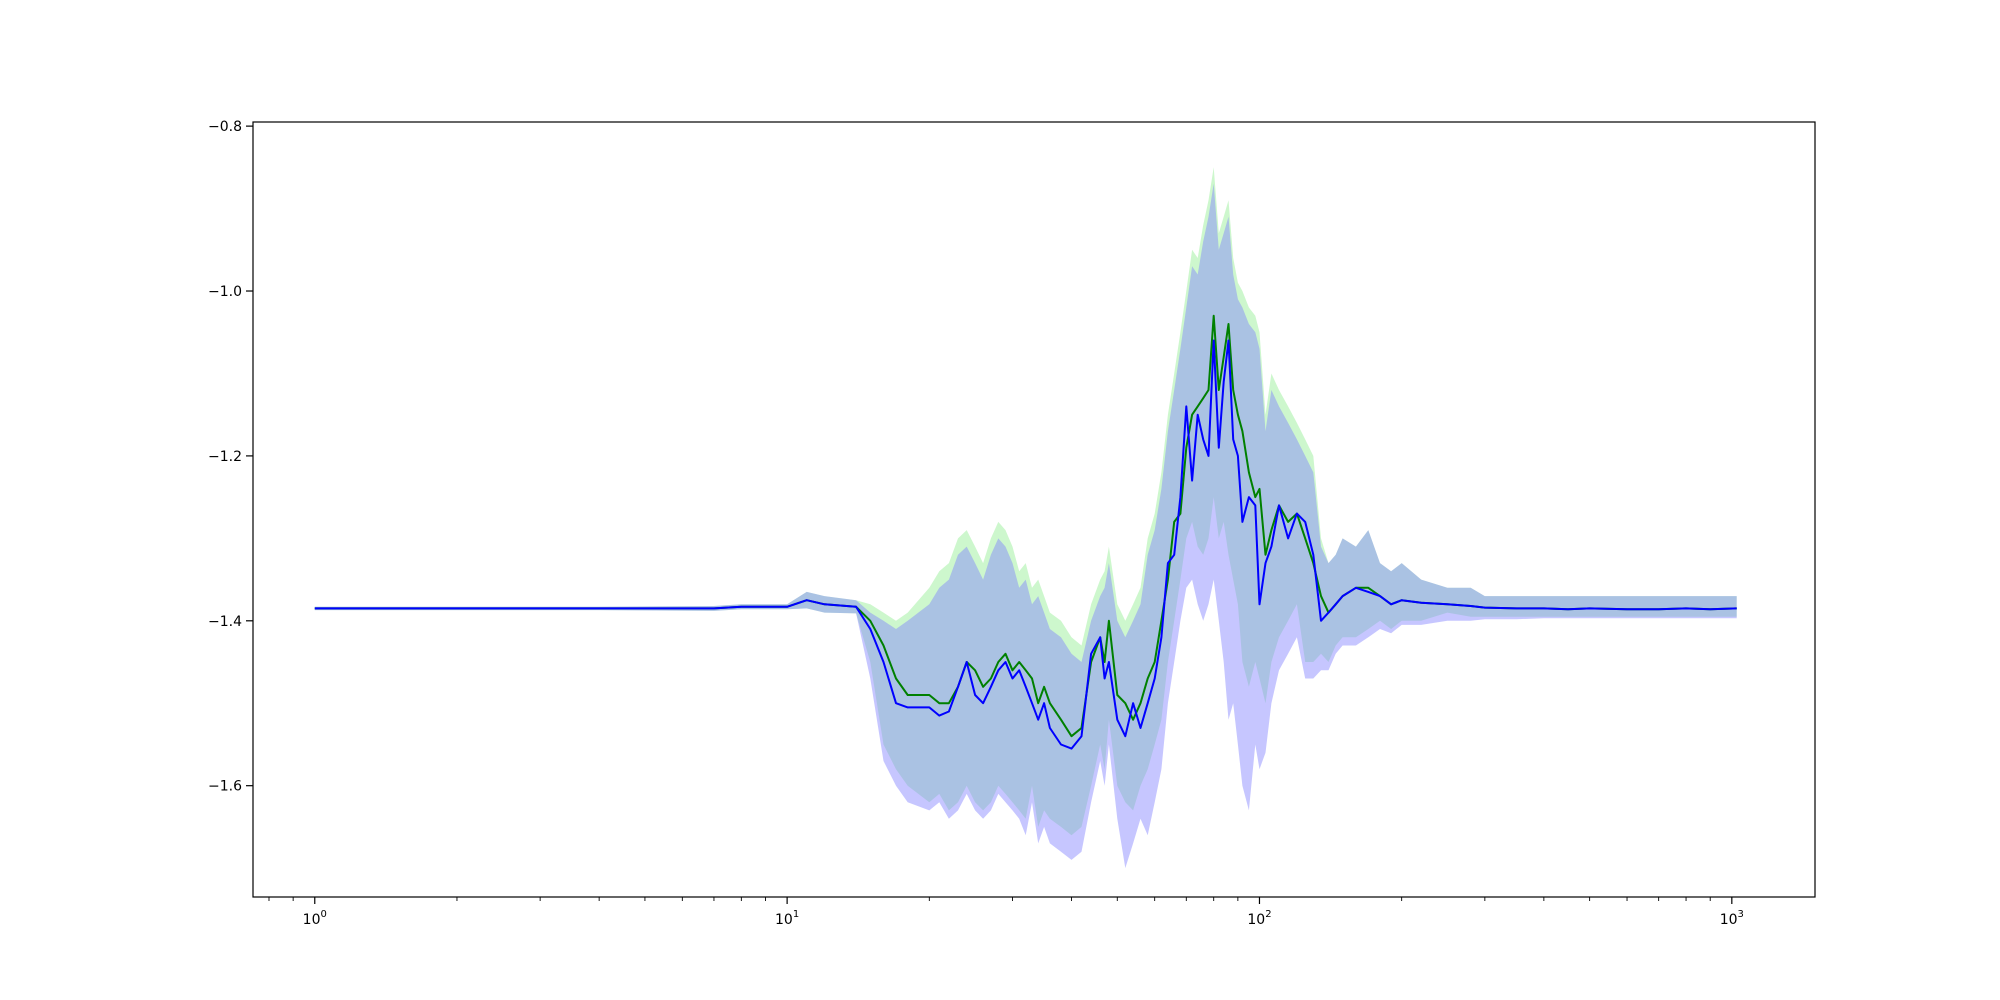  I want to click on y-tick-label-4: −1.0, so click(225, 292).